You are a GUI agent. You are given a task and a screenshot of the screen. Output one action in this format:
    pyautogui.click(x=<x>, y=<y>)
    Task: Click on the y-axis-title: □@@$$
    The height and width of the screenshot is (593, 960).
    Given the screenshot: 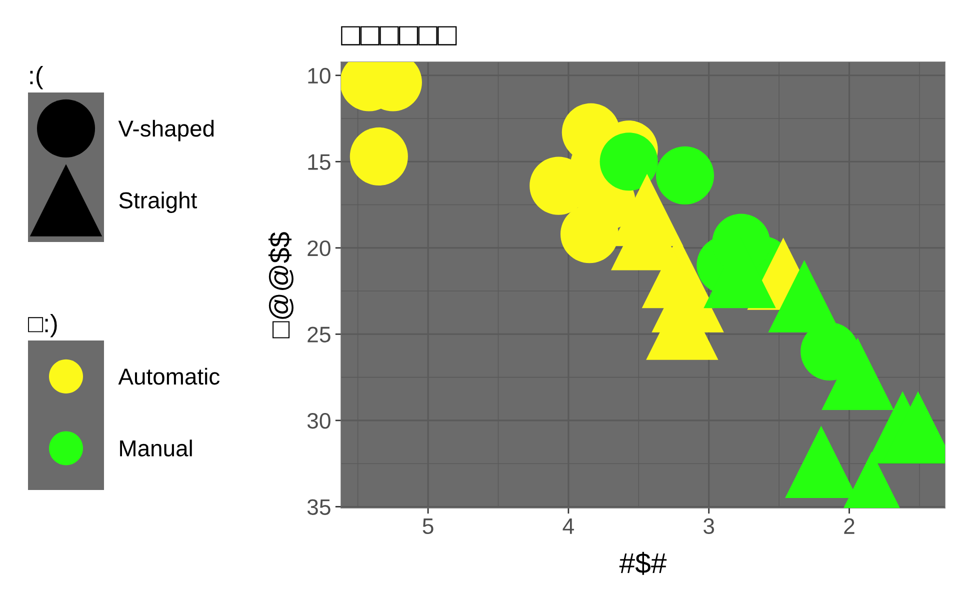 What is the action you would take?
    pyautogui.click(x=281, y=285)
    